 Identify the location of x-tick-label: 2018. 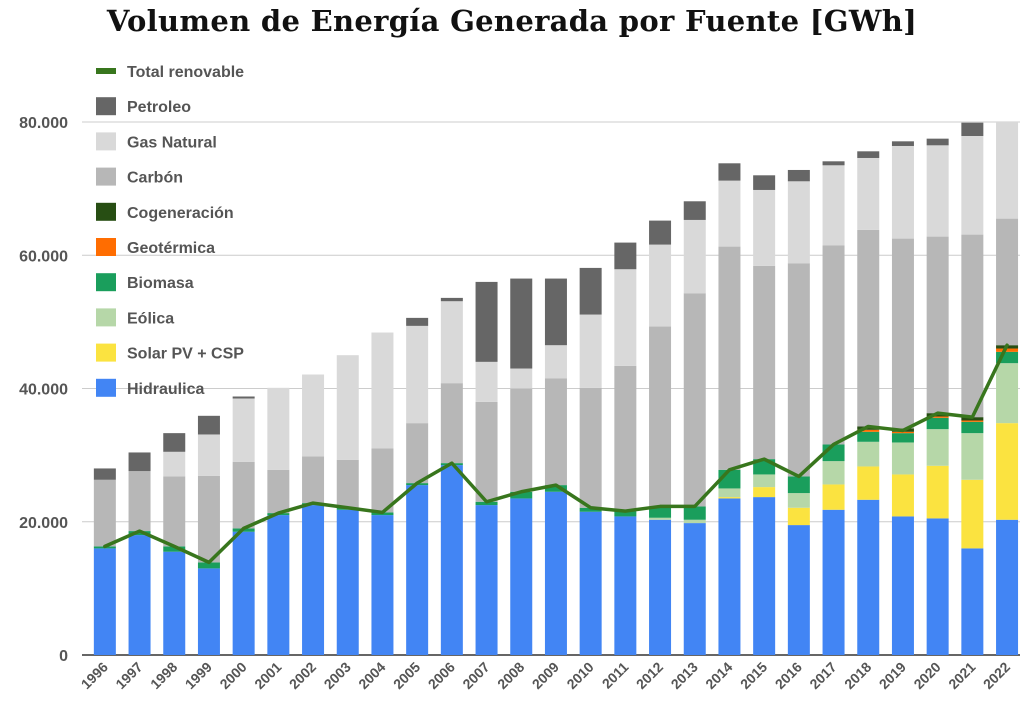
(857, 675).